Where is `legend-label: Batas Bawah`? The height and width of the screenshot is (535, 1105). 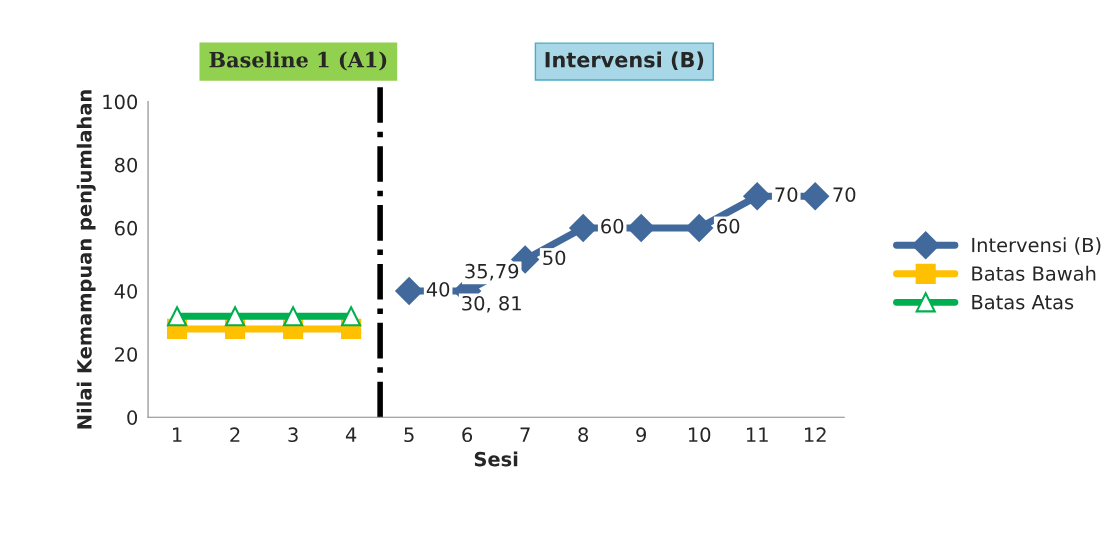 legend-label: Batas Bawah is located at coordinates (1034, 273).